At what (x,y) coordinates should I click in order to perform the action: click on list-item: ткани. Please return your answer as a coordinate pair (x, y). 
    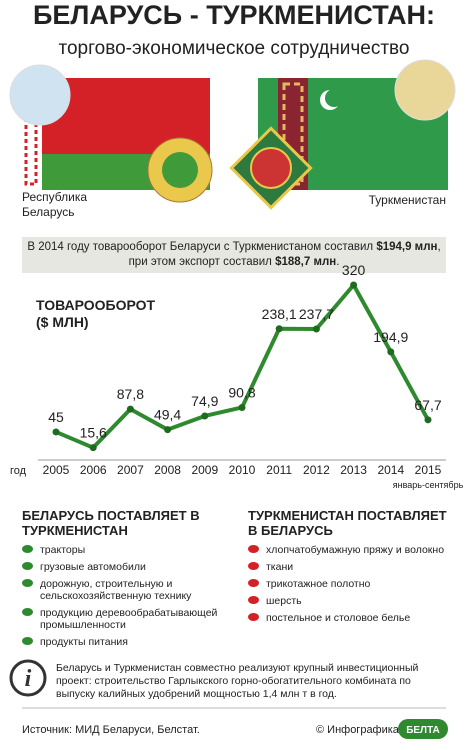
    Looking at the image, I should click on (348, 567).